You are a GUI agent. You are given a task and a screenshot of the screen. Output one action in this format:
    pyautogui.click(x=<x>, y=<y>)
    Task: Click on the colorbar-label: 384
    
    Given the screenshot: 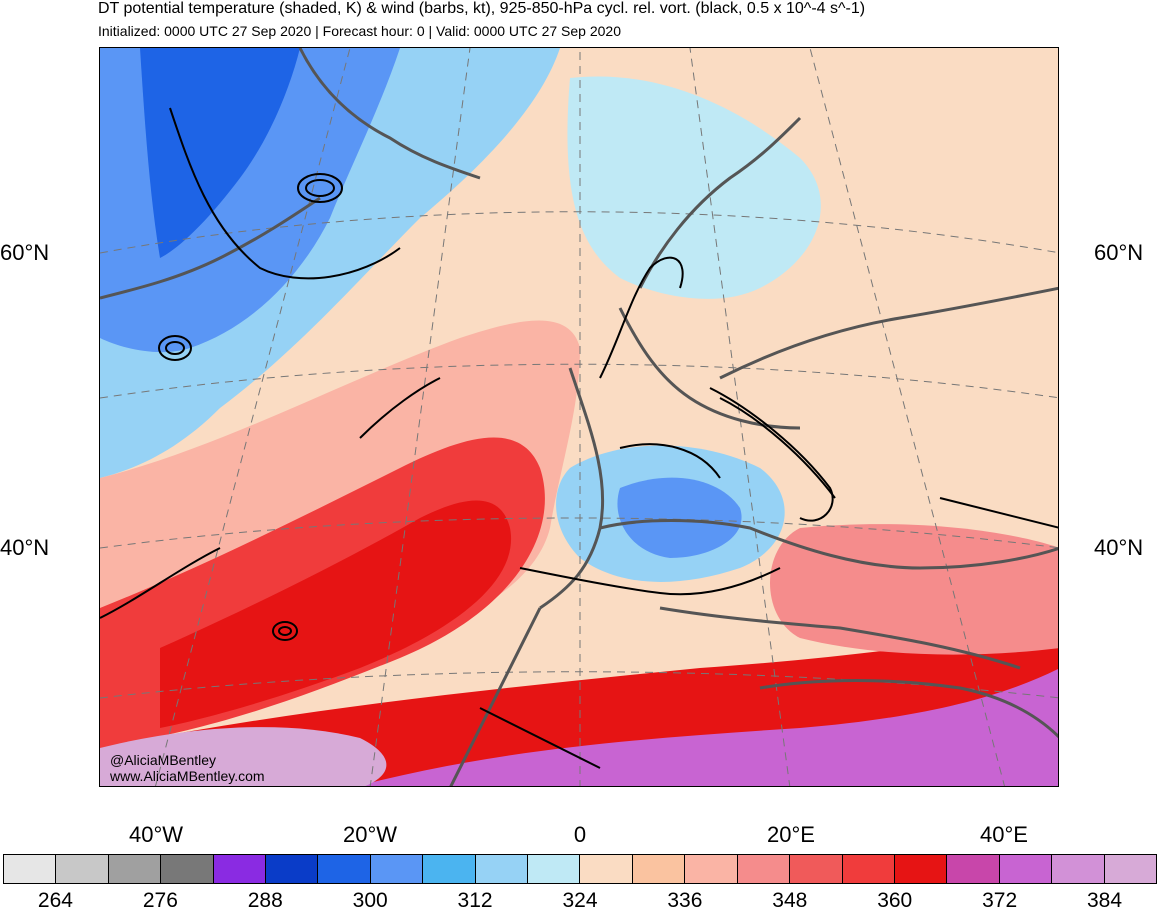 What is the action you would take?
    pyautogui.click(x=1105, y=900)
    